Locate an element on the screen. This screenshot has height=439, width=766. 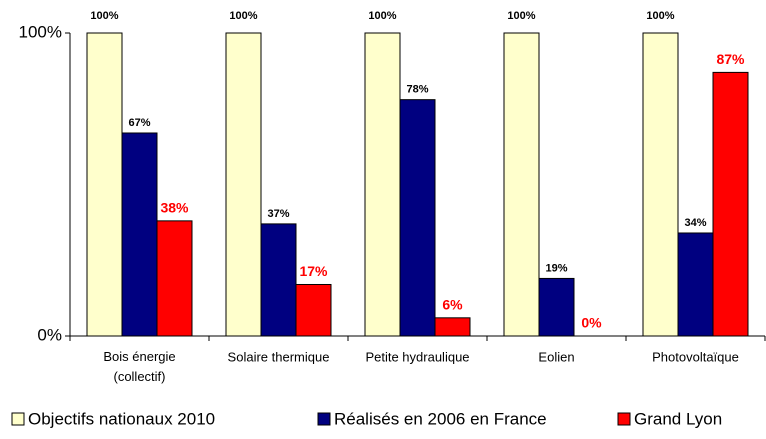
legend-label: Objectifs nationaux 2010 is located at coordinates (121, 418).